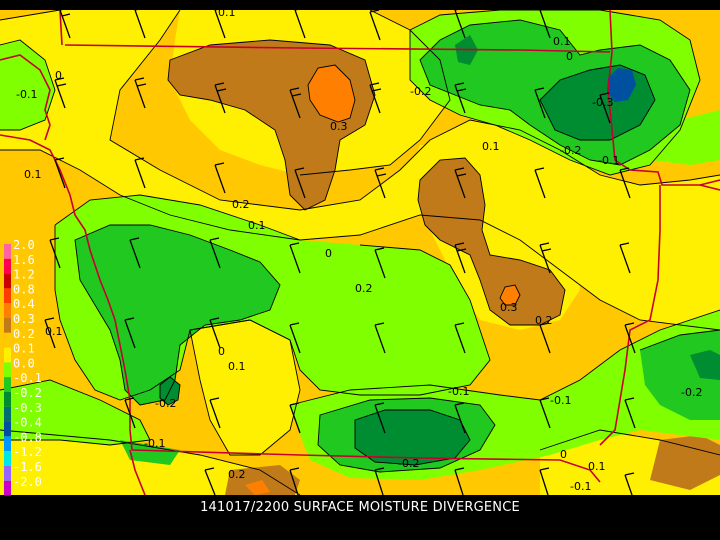 This screenshot has height=540, width=720. What do you see at coordinates (24, 304) in the screenshot?
I see `legend-label: 0.4` at bounding box center [24, 304].